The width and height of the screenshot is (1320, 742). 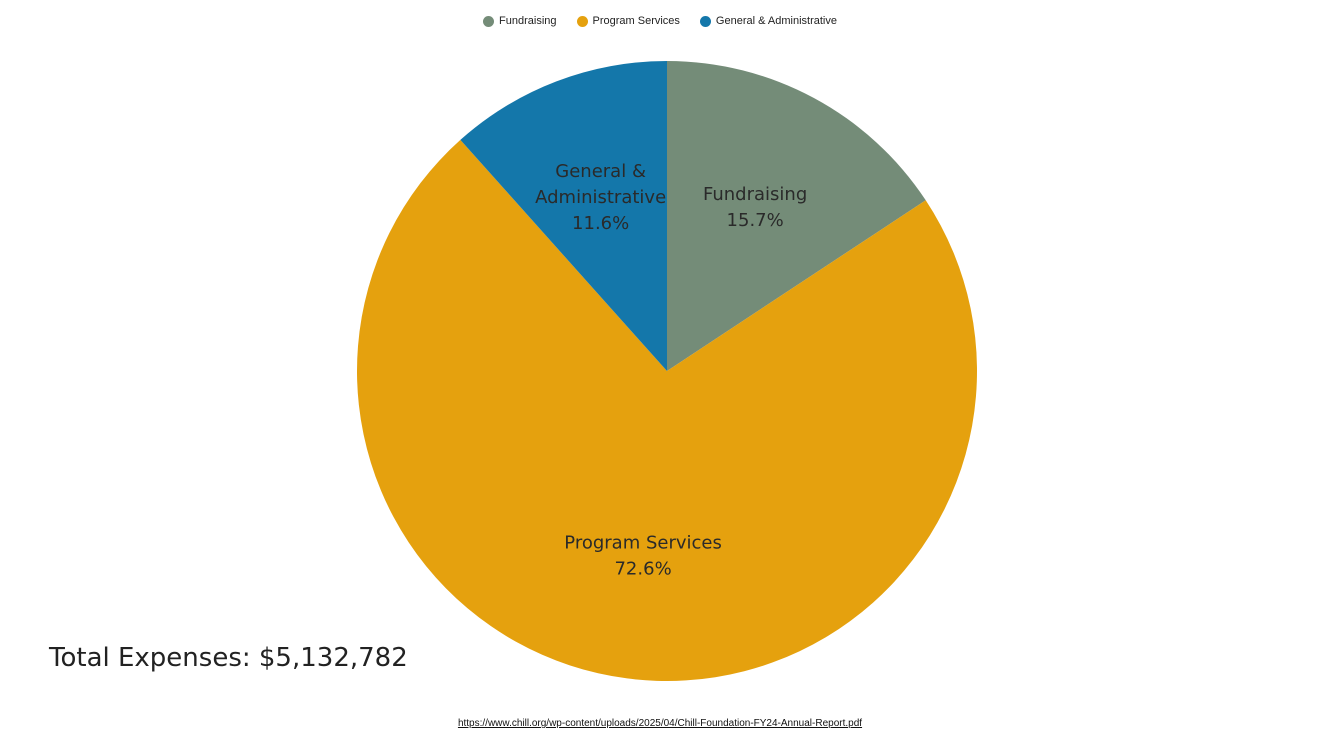 What do you see at coordinates (705, 21) in the screenshot?
I see `legend-swatch-general-and-administrative` at bounding box center [705, 21].